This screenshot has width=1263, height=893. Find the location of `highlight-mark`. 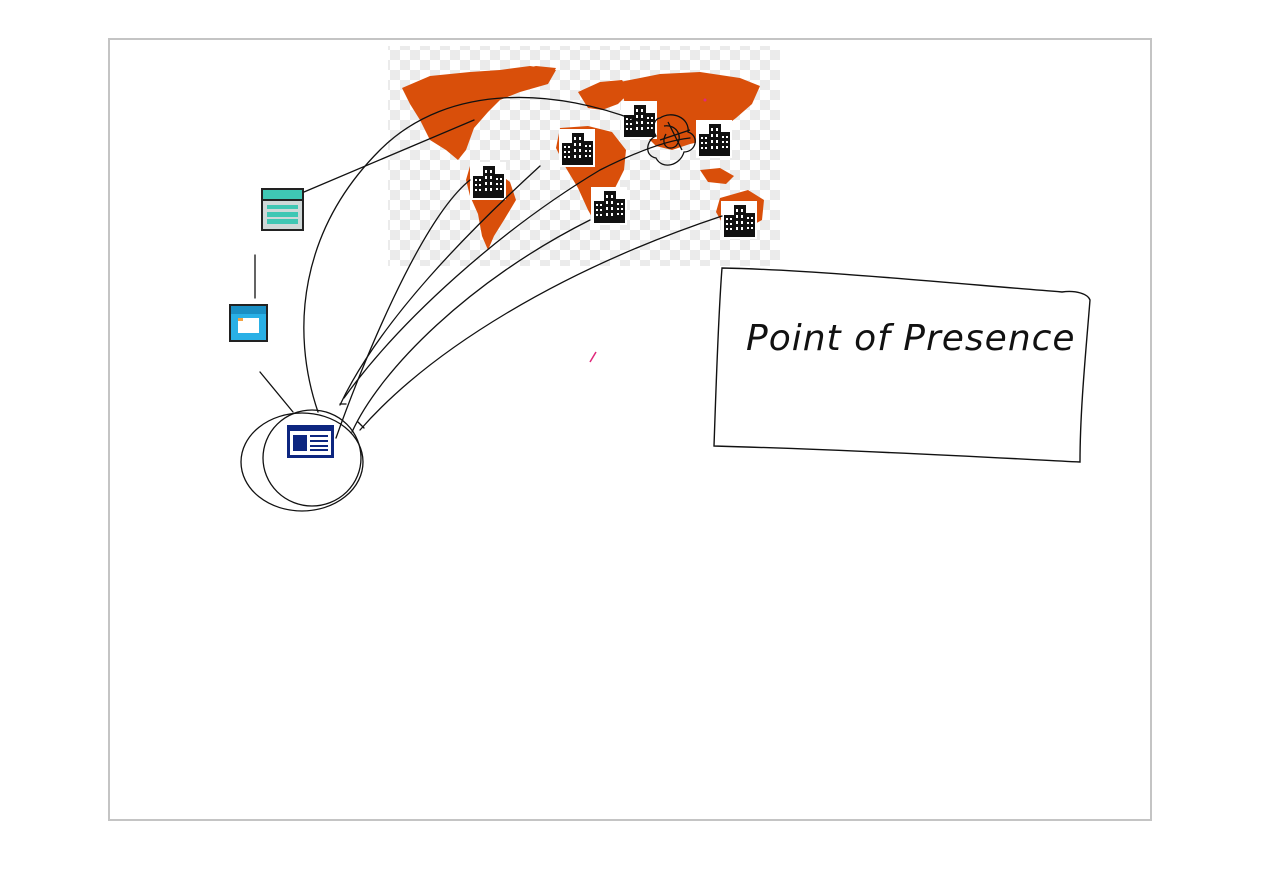

highlight-mark is located at coordinates (593, 357).